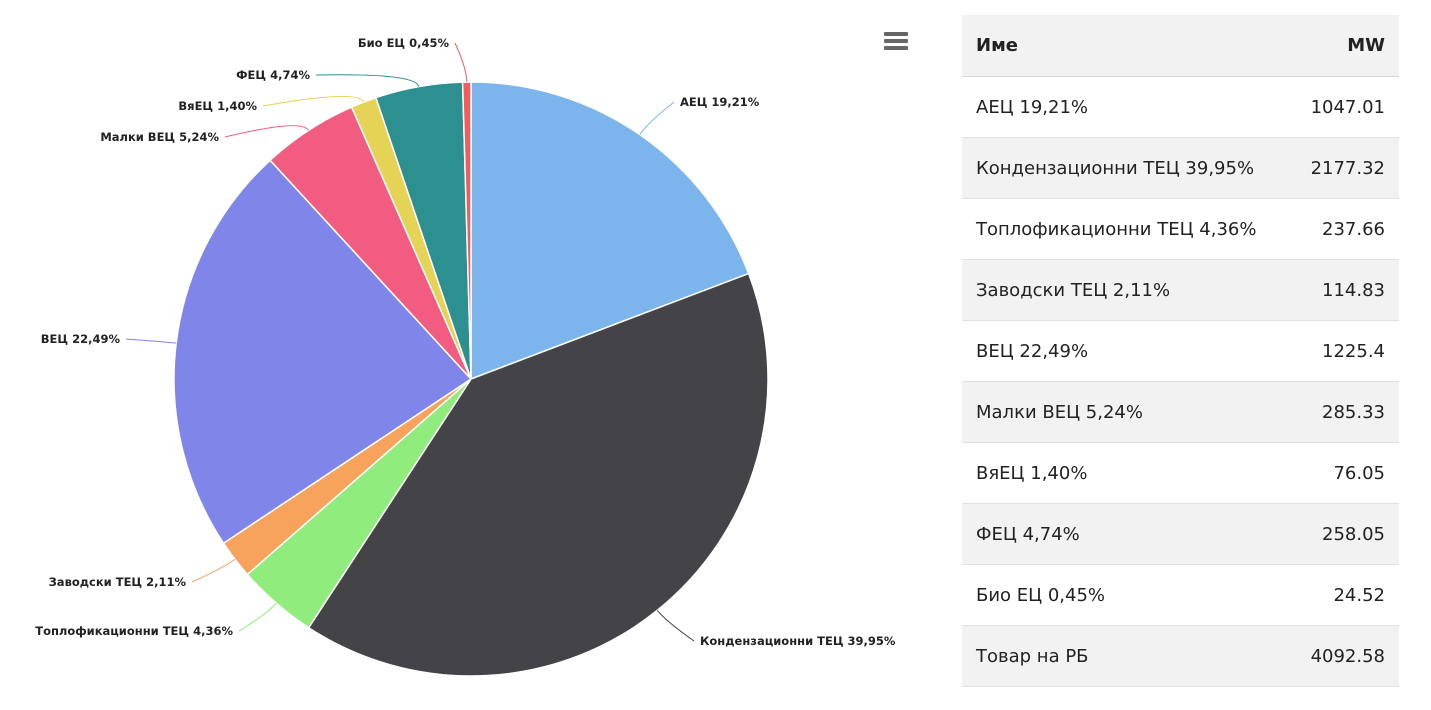  Describe the element at coordinates (1126, 168) in the screenshot. I see `row-name: Кондензационни ТЕЦ 39,95%` at that location.